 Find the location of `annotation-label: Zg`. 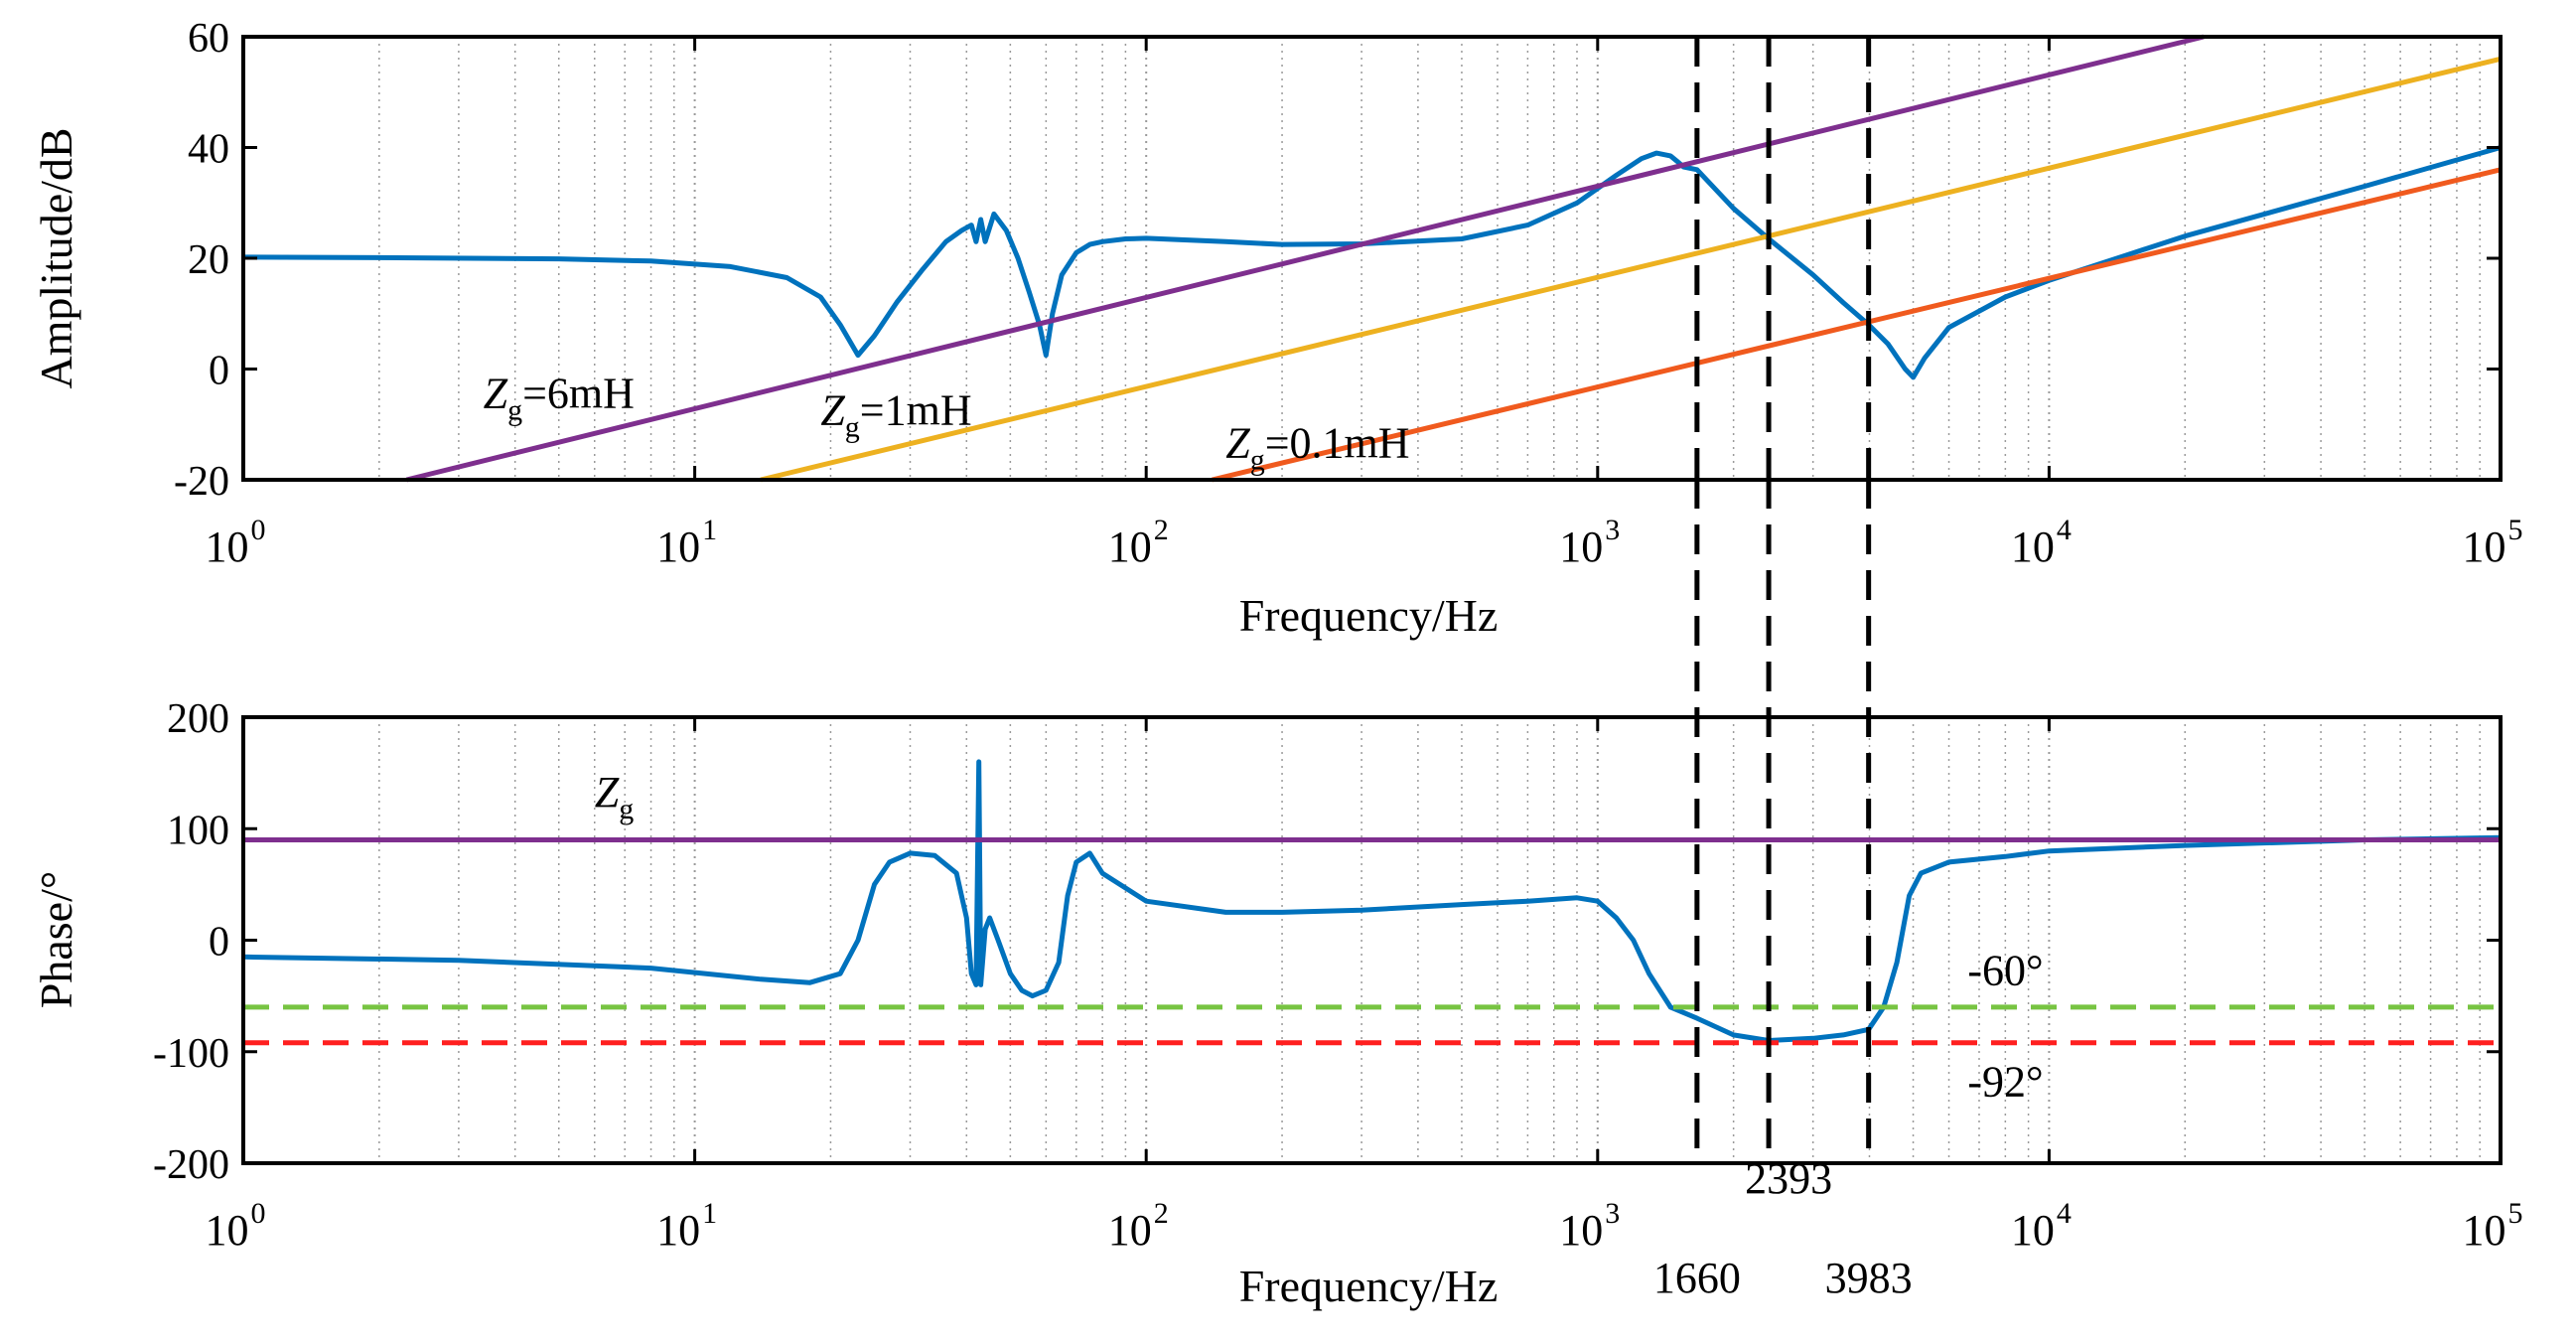

annotation-label: Zg is located at coordinates (615, 797).